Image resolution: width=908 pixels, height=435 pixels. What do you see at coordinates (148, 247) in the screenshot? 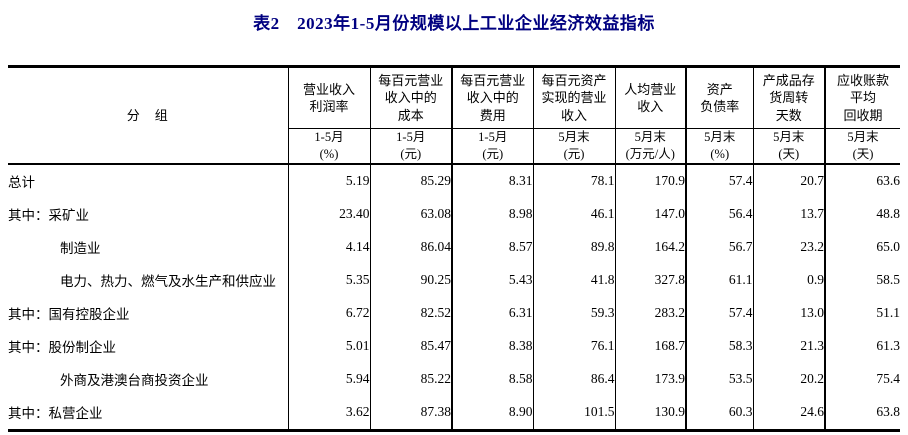
I see `row-label: 制造业` at bounding box center [148, 247].